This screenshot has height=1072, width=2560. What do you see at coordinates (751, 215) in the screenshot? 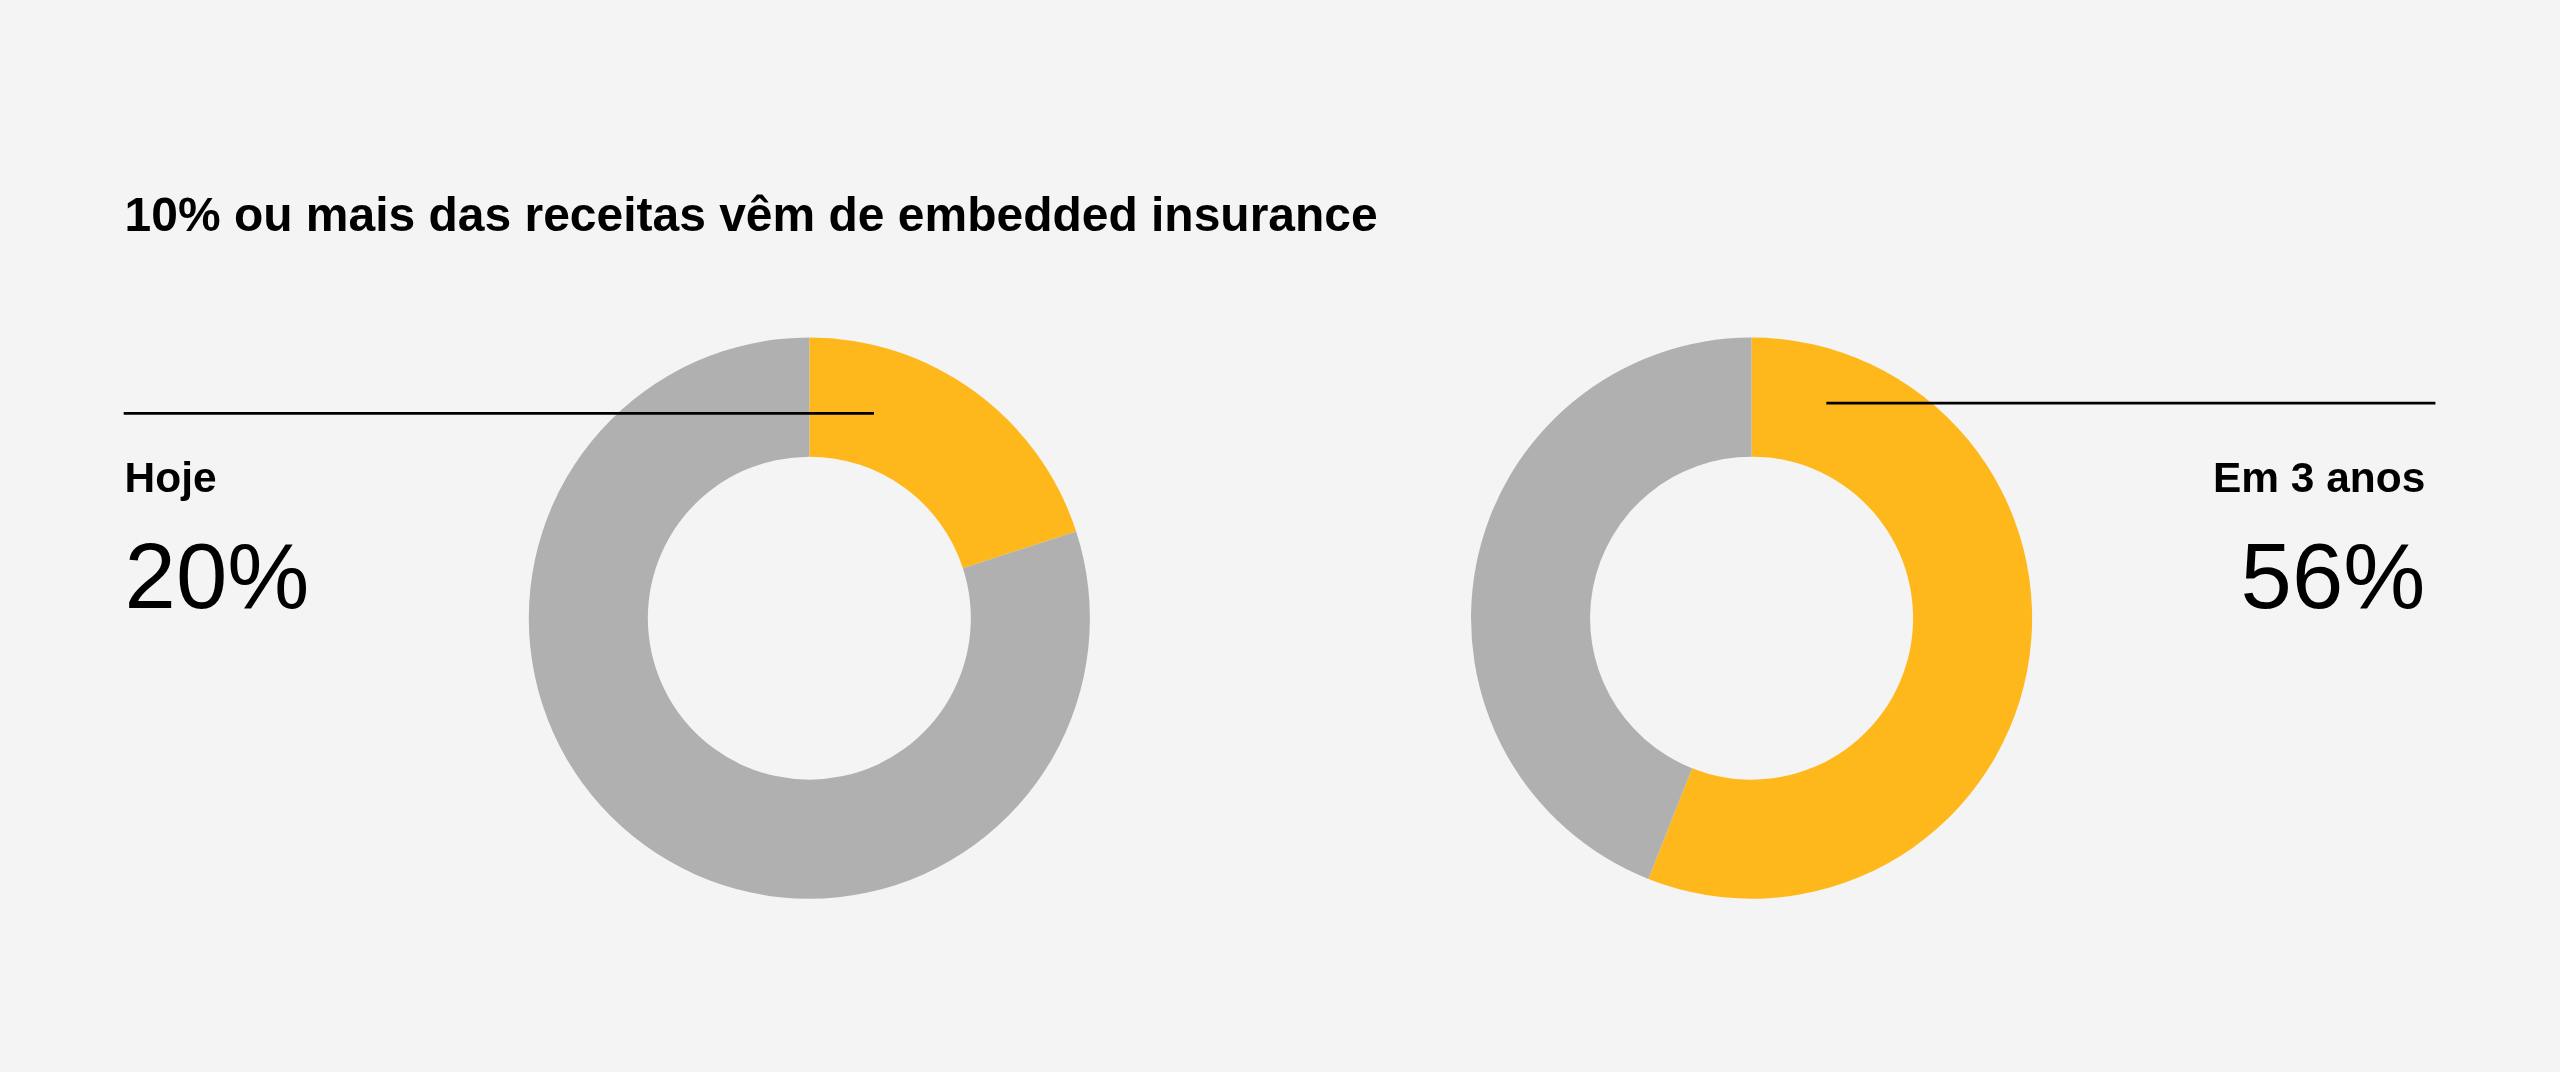
I see `chart-title: 10% ou mais das receitas vêm de embedded insurance` at bounding box center [751, 215].